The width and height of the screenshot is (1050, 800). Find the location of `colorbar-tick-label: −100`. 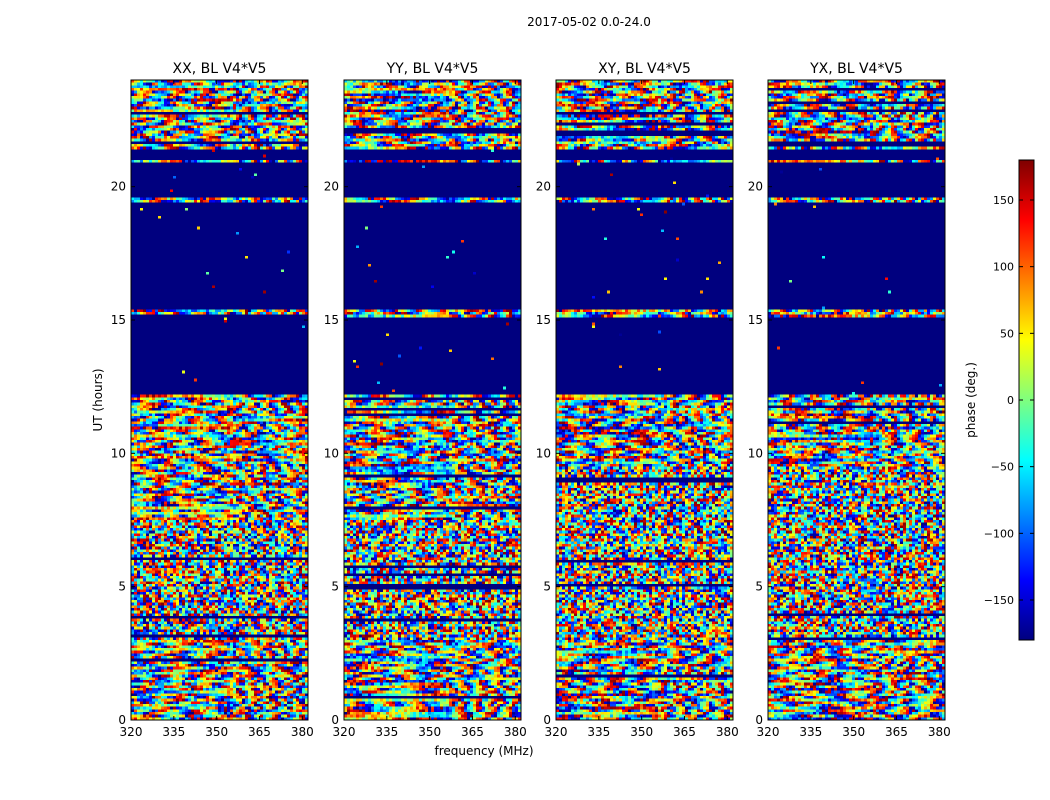

colorbar-tick-label: −100 is located at coordinates (999, 533).